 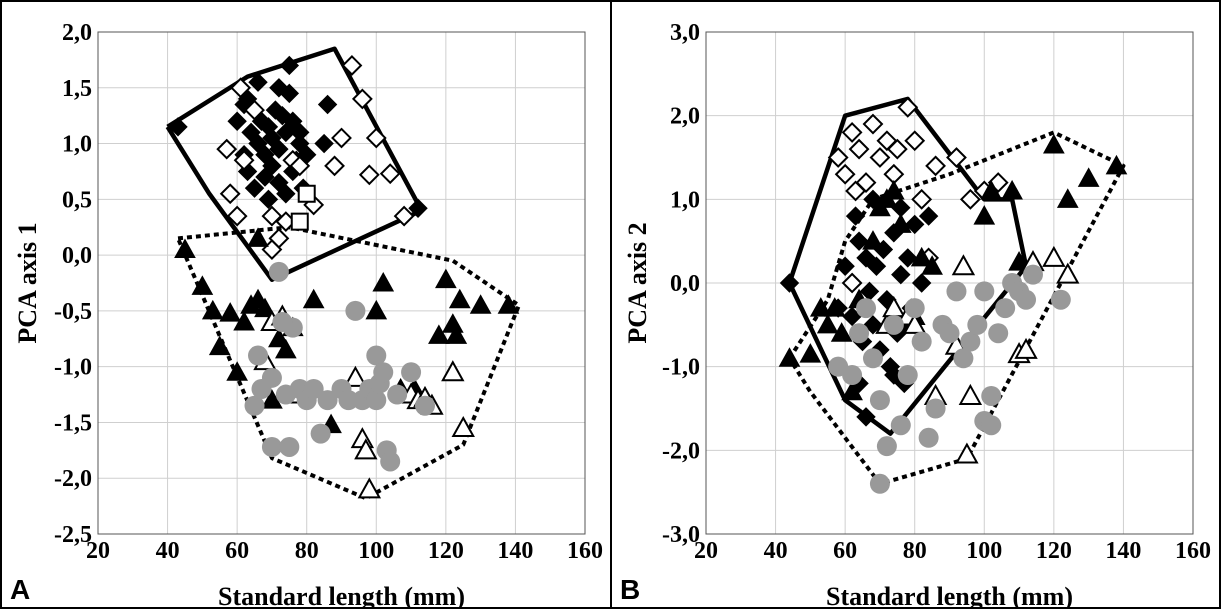 What do you see at coordinates (73, 312) in the screenshot?
I see `y-tick-label: -0,5` at bounding box center [73, 312].